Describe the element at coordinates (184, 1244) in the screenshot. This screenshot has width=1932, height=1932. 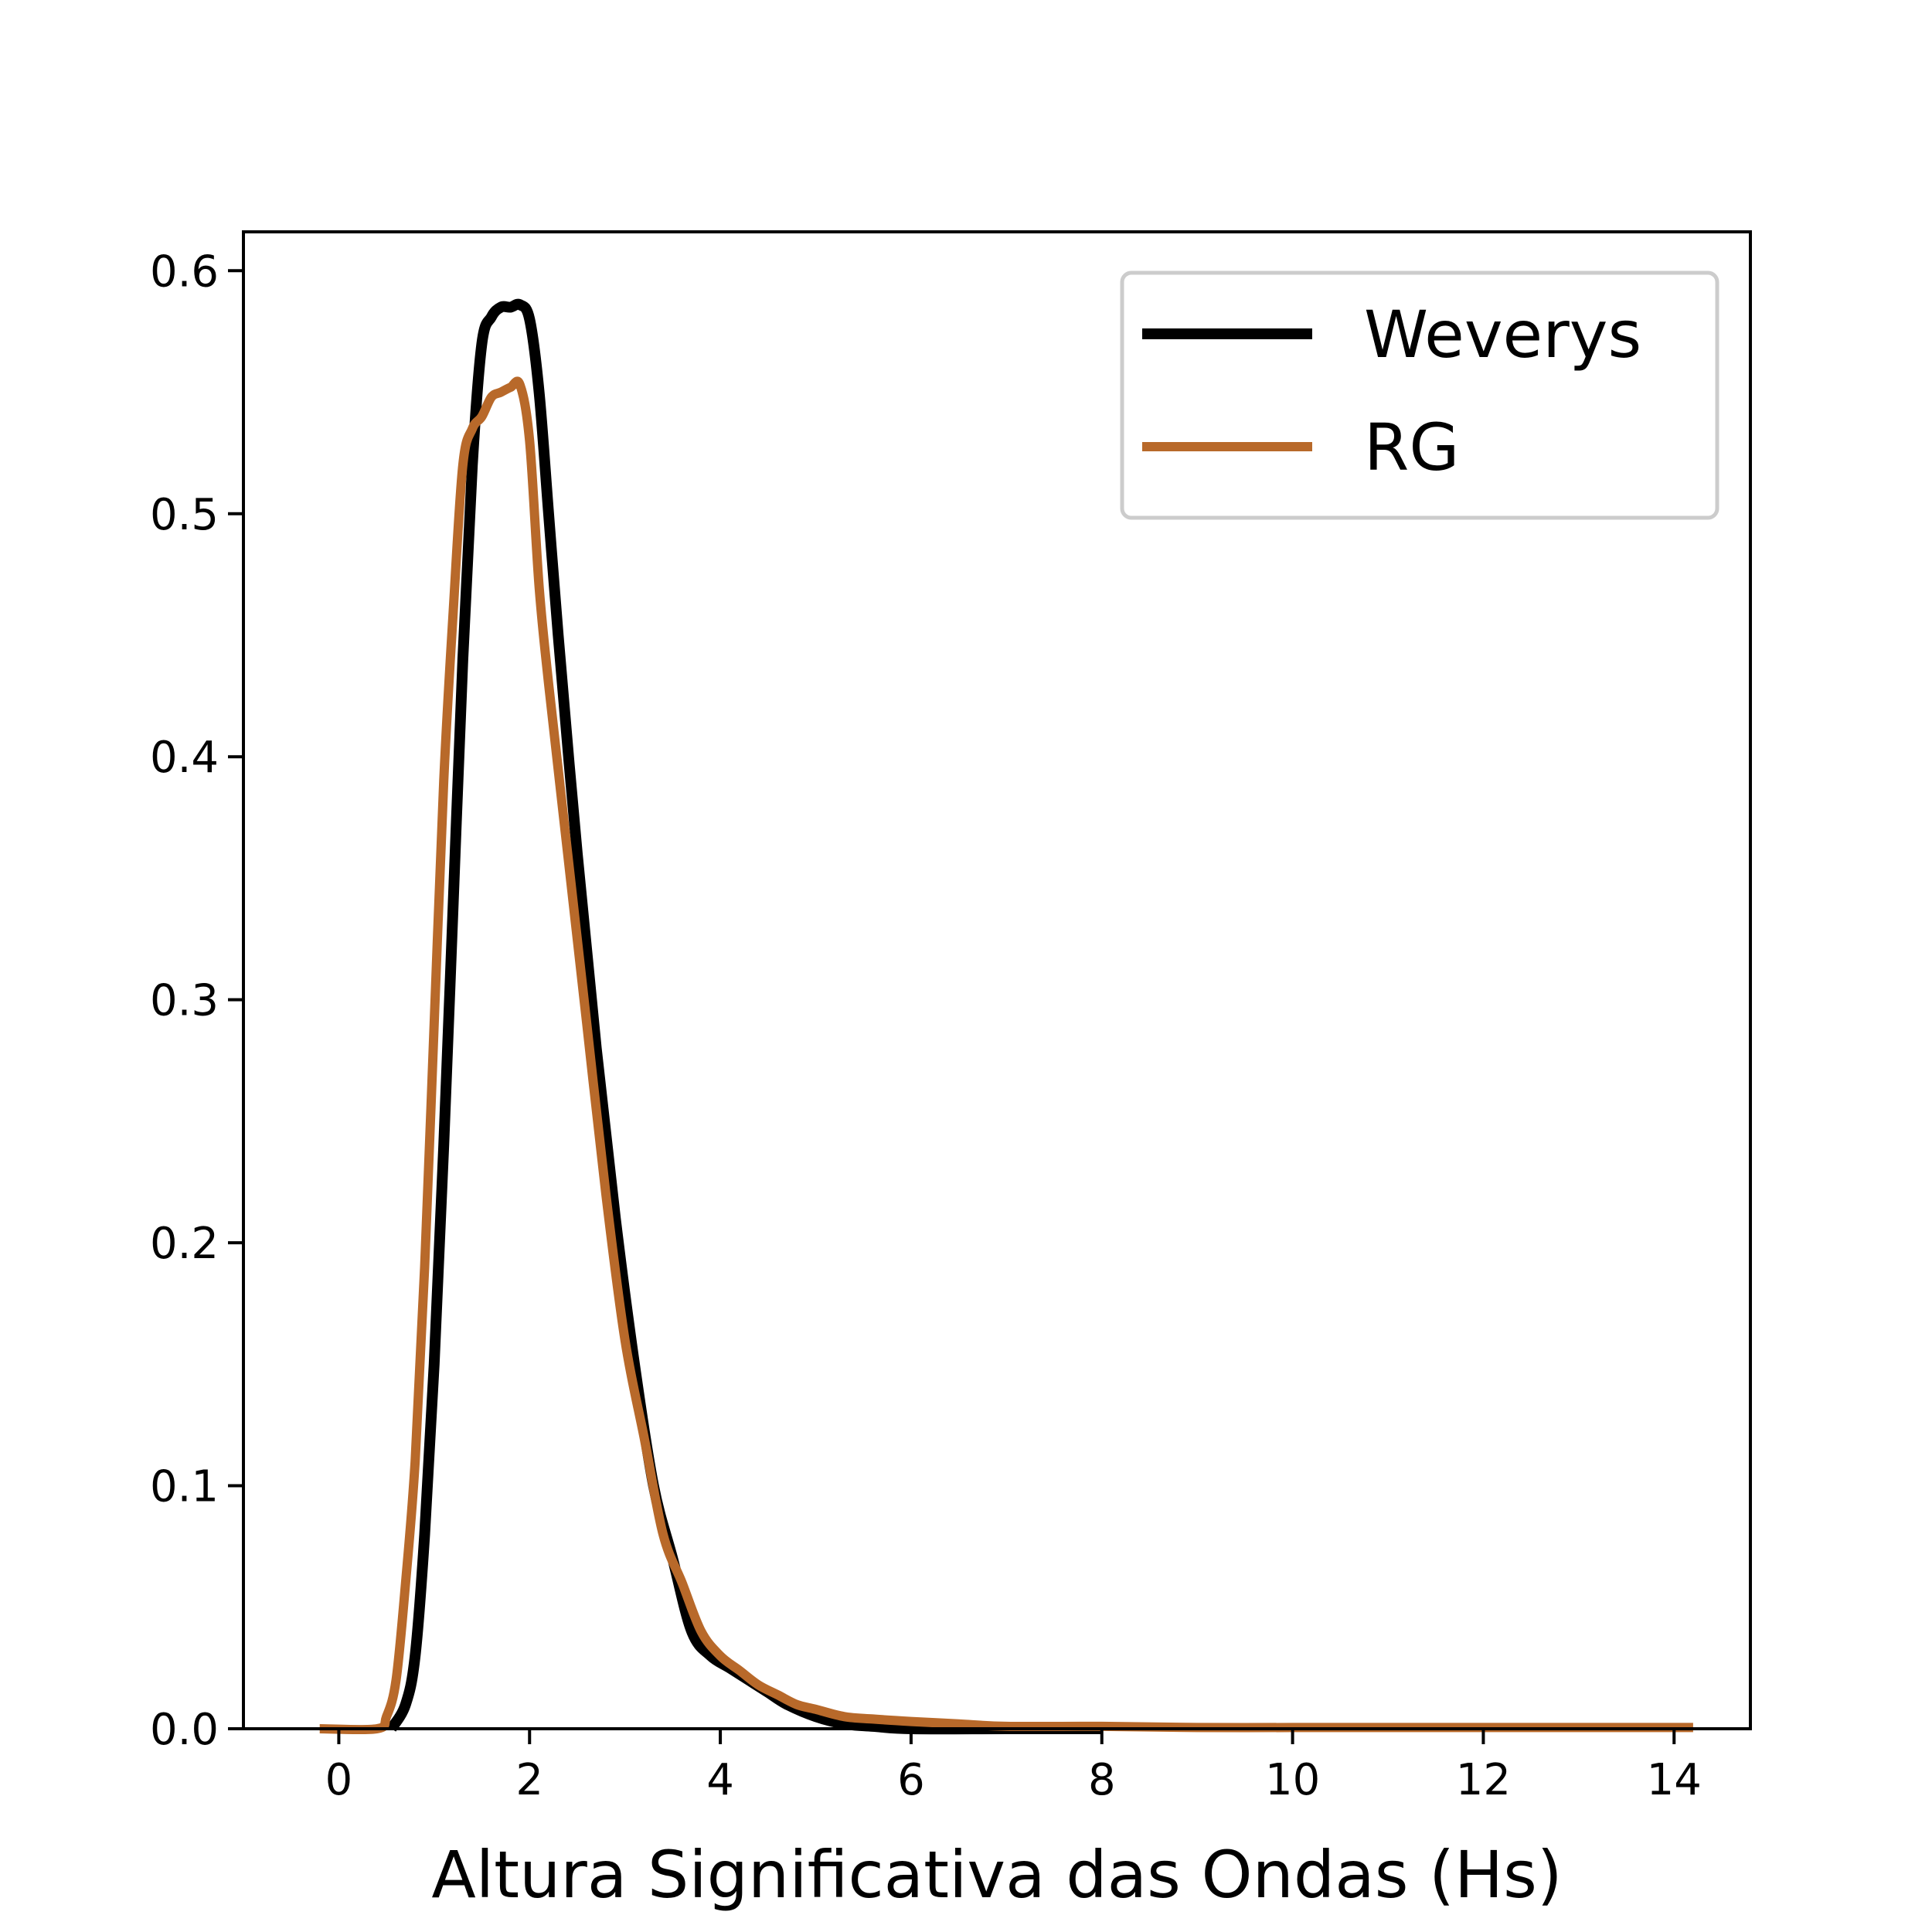
I see `y-tick-label: 0.2` at that location.